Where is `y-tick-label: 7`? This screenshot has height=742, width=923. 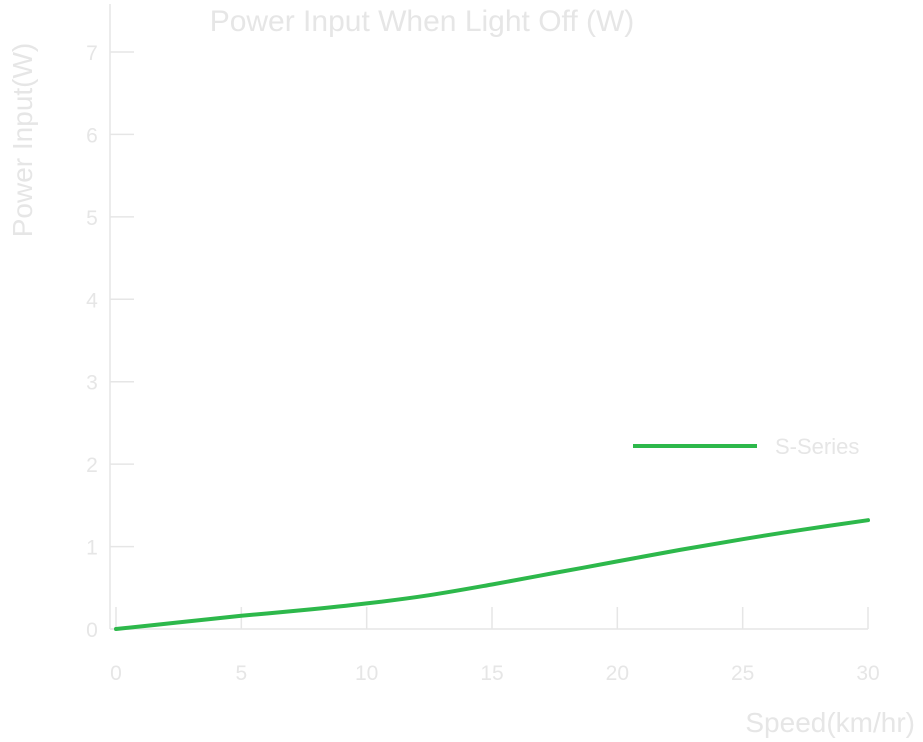 y-tick-label: 7 is located at coordinates (92, 53).